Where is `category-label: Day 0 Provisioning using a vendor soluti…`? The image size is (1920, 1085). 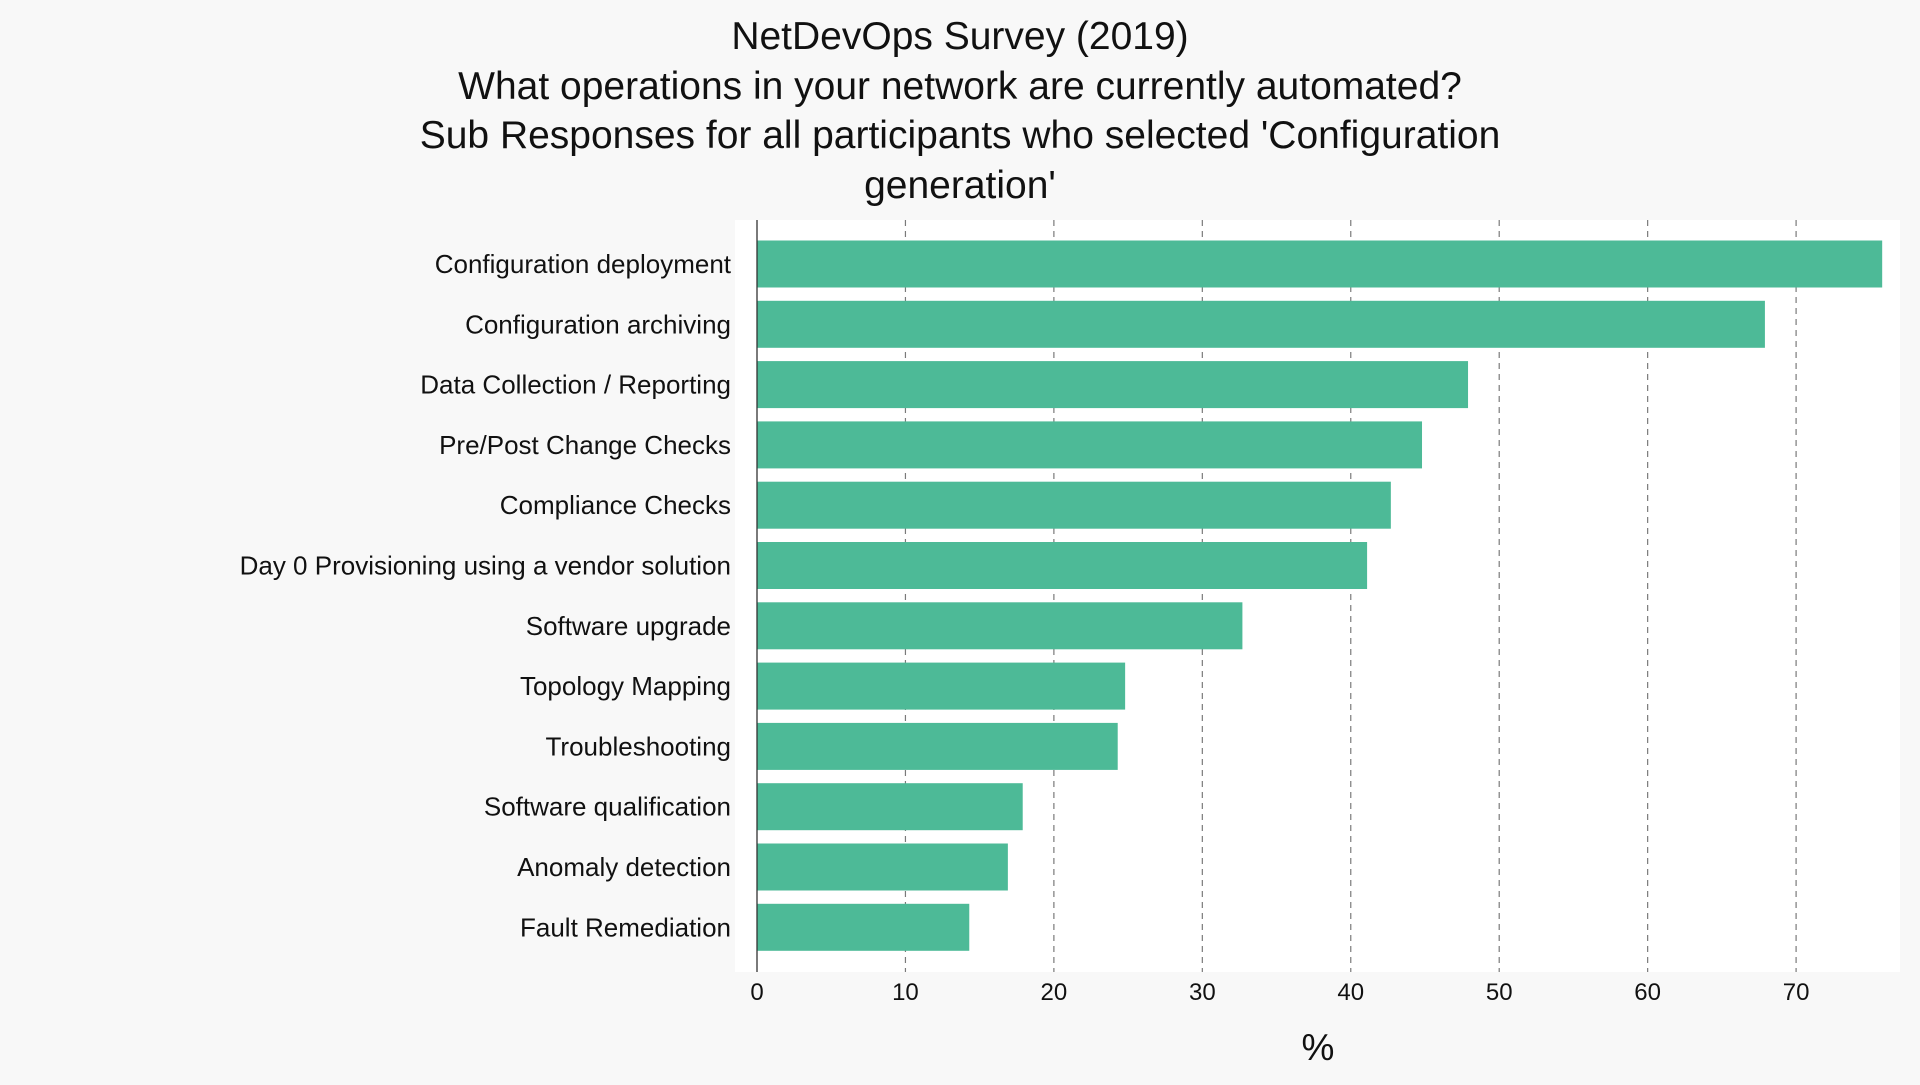
category-label: Day 0 Provisioning using a vendor soluti… is located at coordinates (485, 566).